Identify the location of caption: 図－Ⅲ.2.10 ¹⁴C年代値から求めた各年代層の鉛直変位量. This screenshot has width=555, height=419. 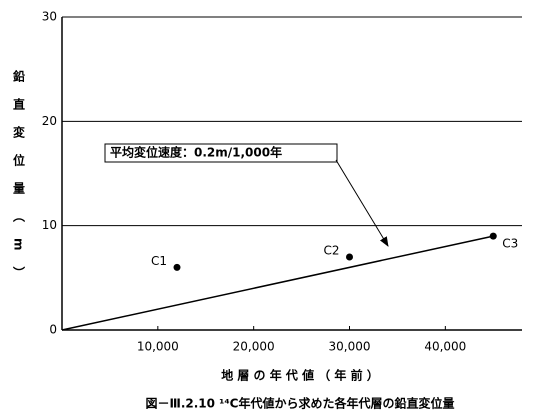
(299, 403).